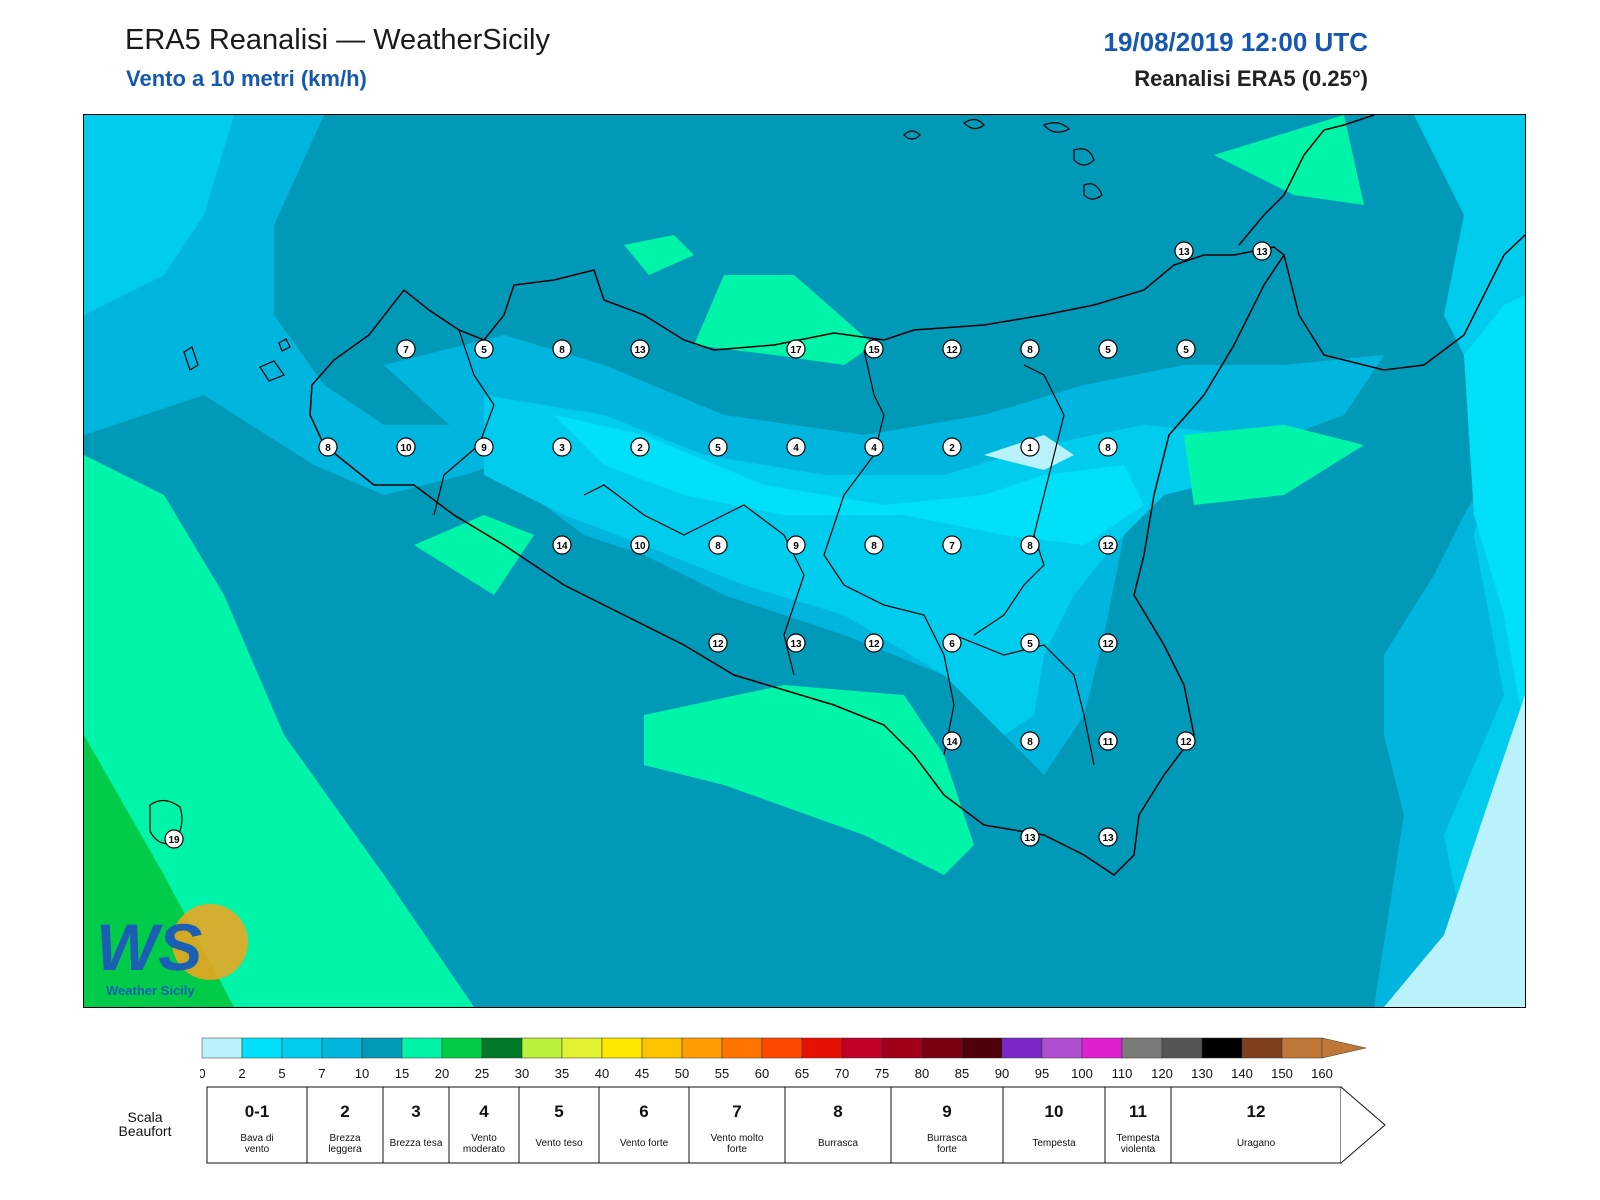 Image resolution: width=1600 pixels, height=1200 pixels. Describe the element at coordinates (484, 1144) in the screenshot. I see `beaufort-description: Vento moderato` at that location.